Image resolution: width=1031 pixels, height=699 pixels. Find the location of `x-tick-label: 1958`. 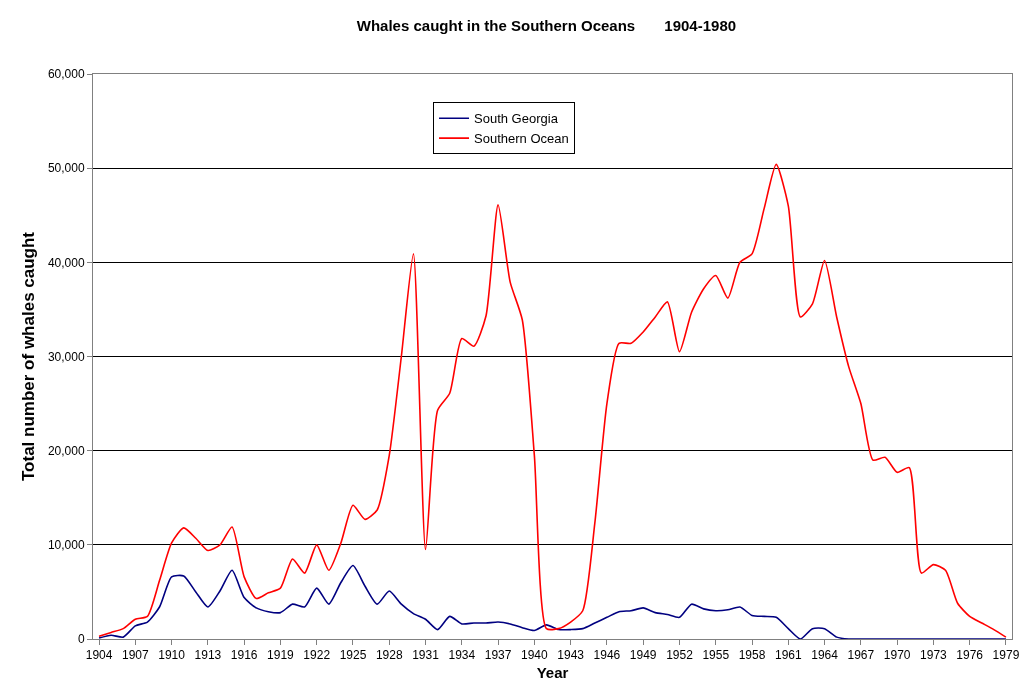

x-tick-label: 1958 is located at coordinates (752, 655).